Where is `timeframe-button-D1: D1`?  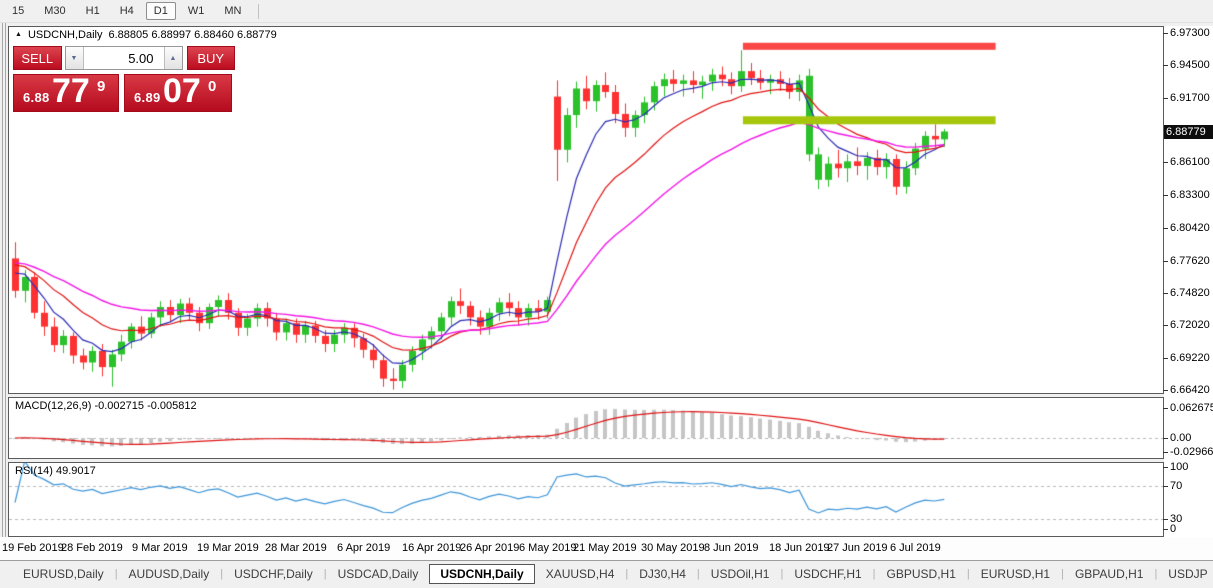 timeframe-button-D1: D1 is located at coordinates (160, 11).